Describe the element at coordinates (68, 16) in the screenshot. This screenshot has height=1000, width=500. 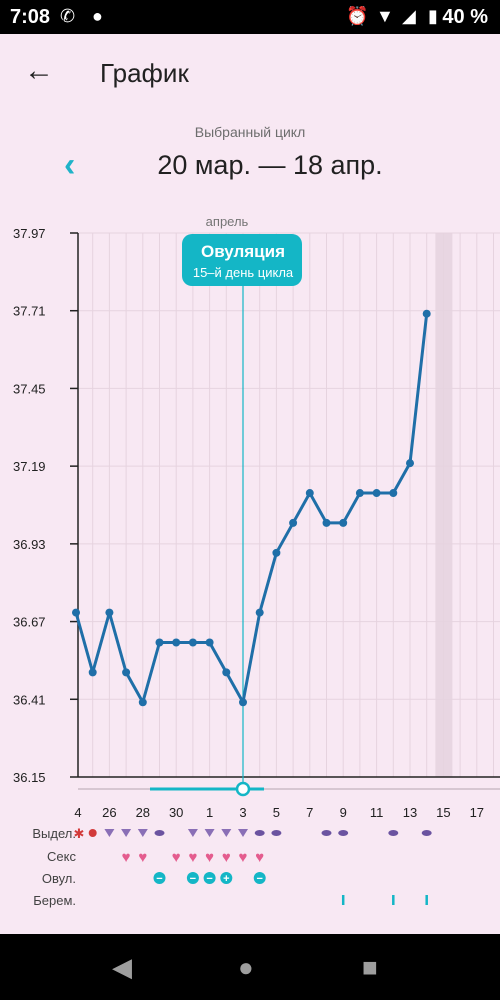
I see `whatsapp-icon: ✆` at that location.